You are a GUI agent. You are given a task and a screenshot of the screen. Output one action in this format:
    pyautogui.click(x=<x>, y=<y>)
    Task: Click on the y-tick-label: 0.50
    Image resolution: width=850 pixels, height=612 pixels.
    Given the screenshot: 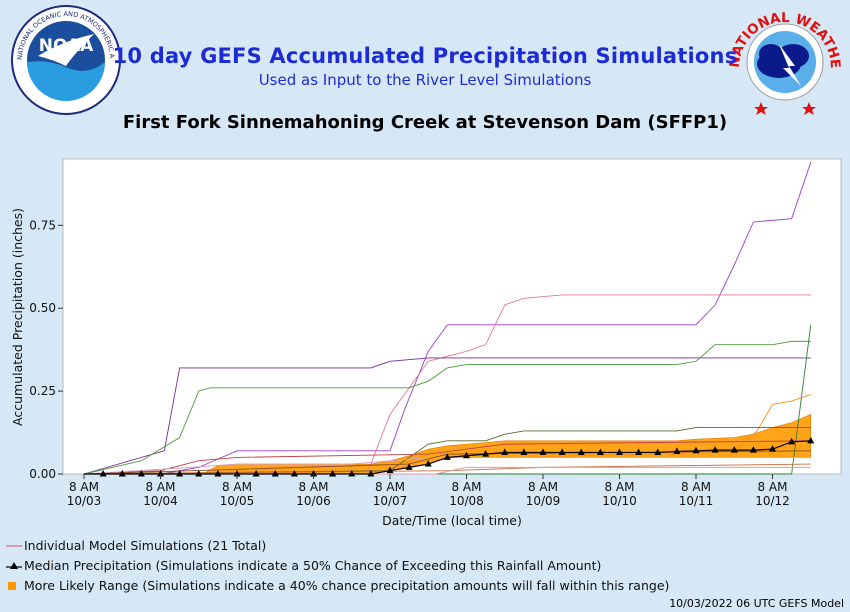 What is the action you would take?
    pyautogui.click(x=42, y=308)
    